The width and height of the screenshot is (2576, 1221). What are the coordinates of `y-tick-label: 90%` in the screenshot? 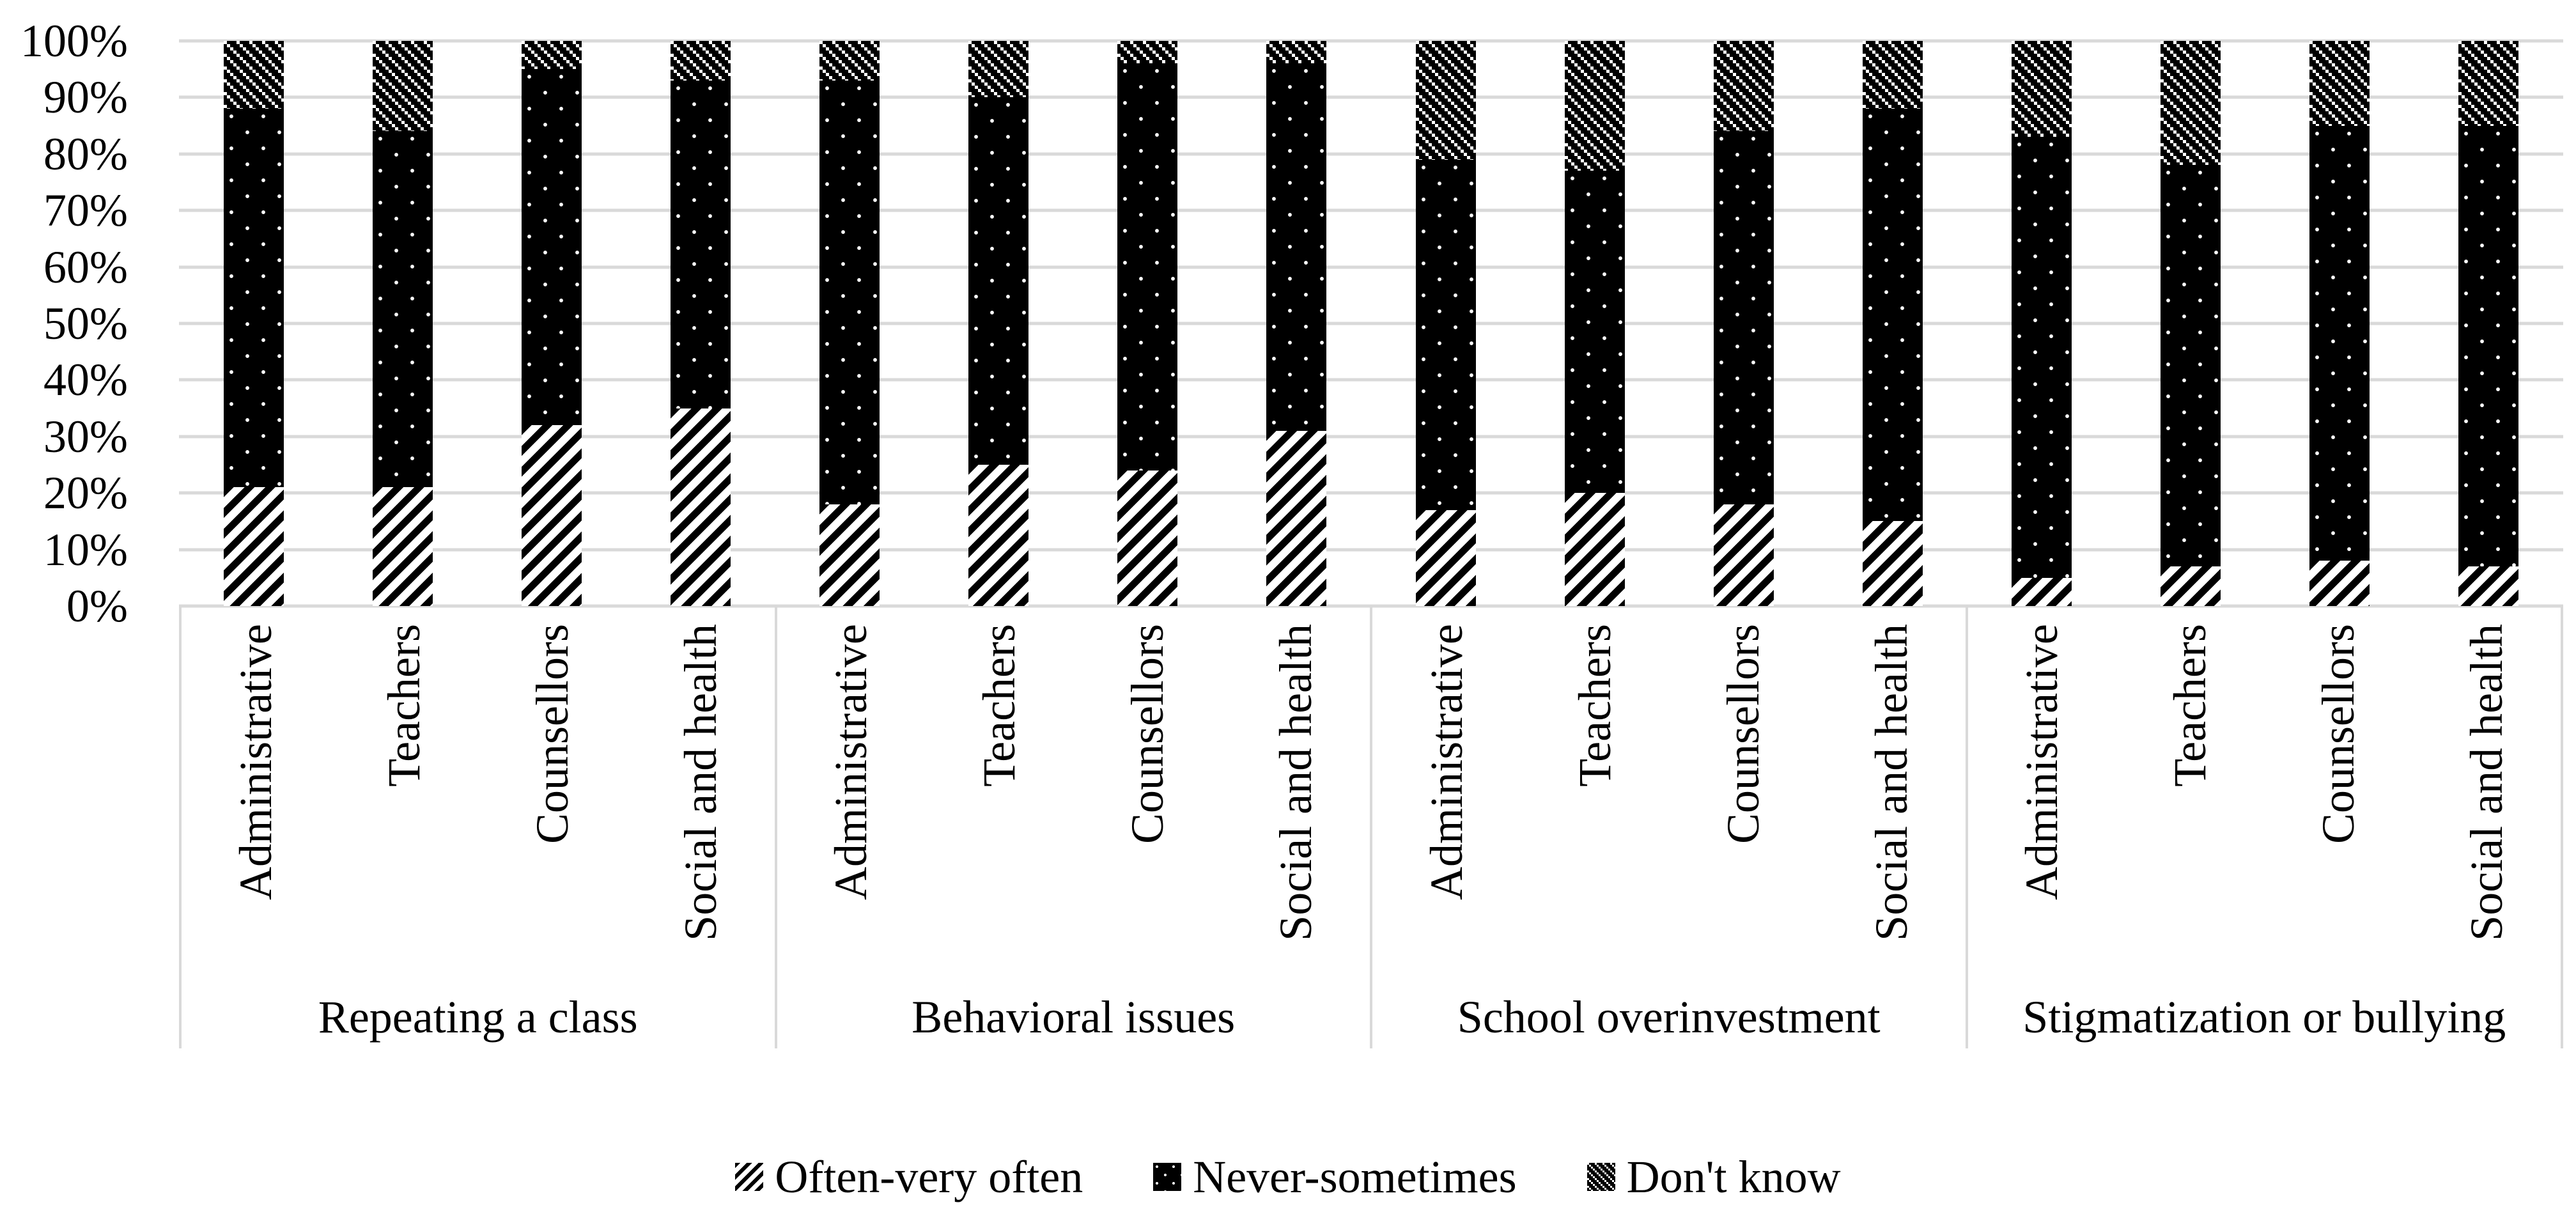 It's located at (85, 97).